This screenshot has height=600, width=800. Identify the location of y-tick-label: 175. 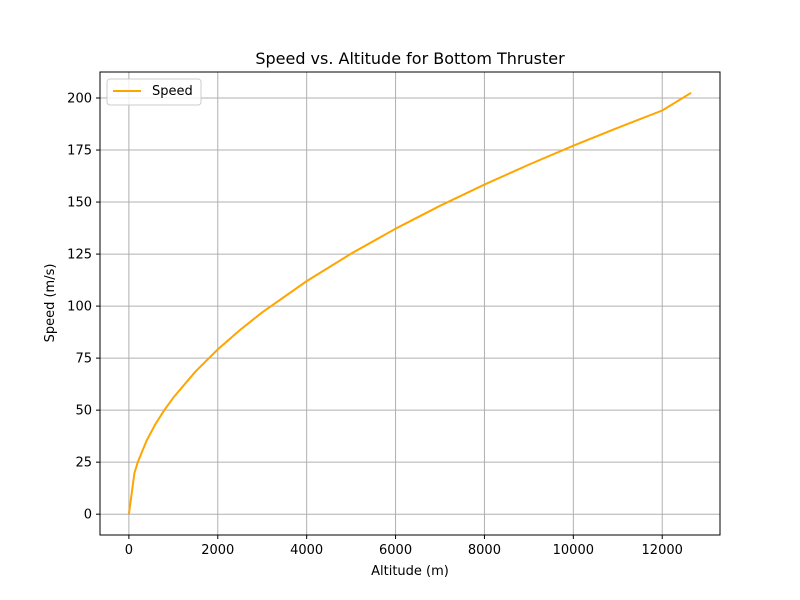
(79, 151).